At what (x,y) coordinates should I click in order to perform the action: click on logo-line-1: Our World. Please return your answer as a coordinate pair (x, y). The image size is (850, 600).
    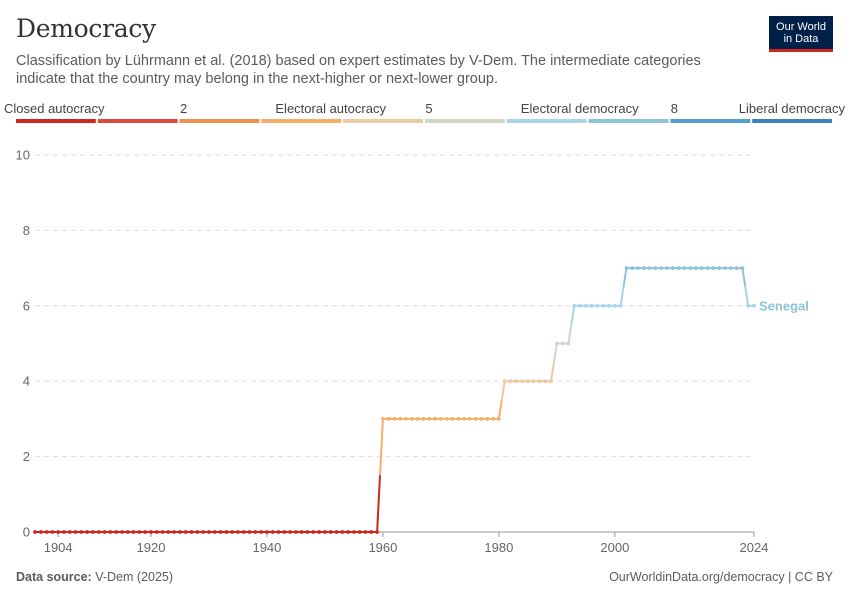
    Looking at the image, I should click on (801, 27).